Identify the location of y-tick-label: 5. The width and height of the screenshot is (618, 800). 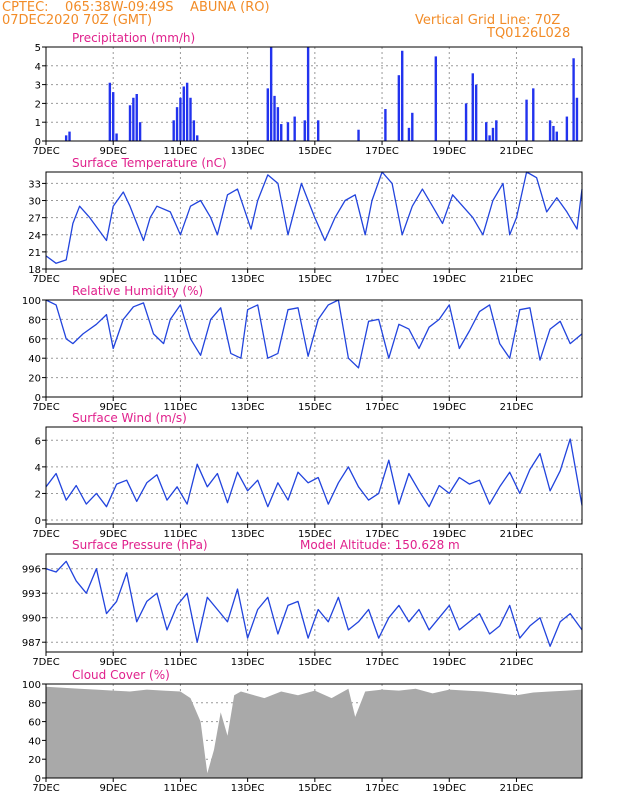
(38, 48).